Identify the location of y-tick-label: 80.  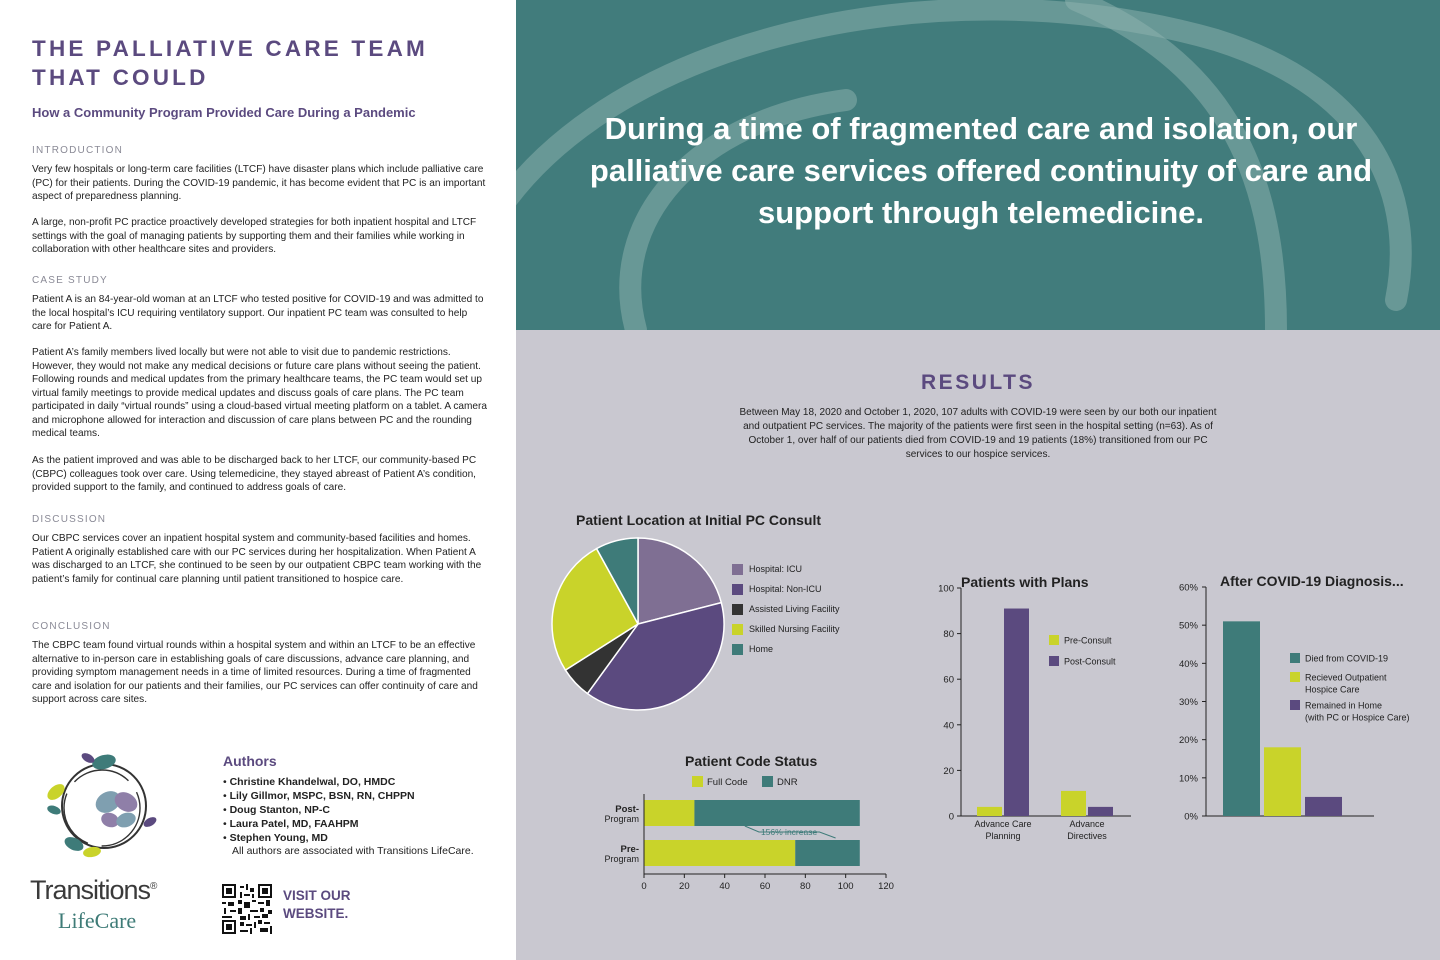
(948, 634).